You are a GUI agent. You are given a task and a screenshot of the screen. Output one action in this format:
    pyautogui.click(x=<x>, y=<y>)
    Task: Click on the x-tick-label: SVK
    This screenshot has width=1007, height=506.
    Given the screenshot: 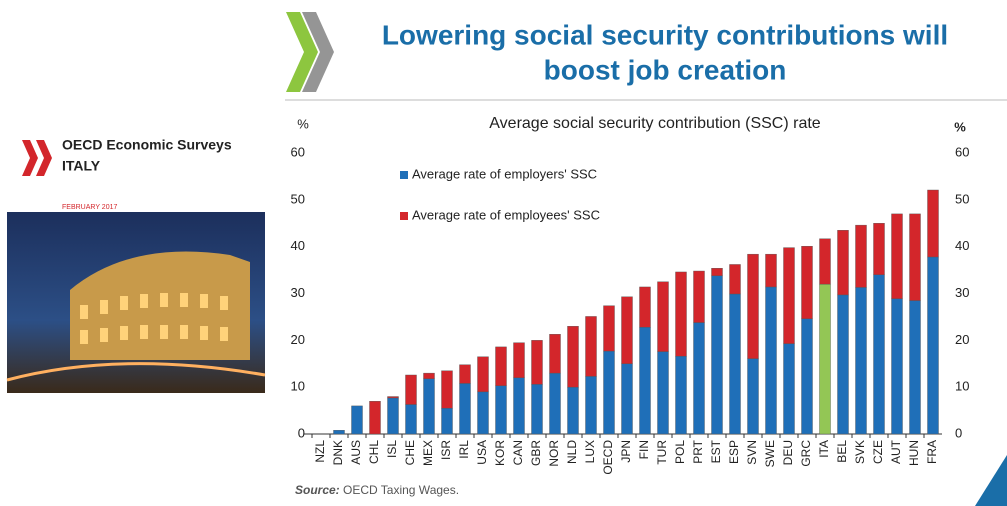 What is the action you would take?
    pyautogui.click(x=860, y=452)
    